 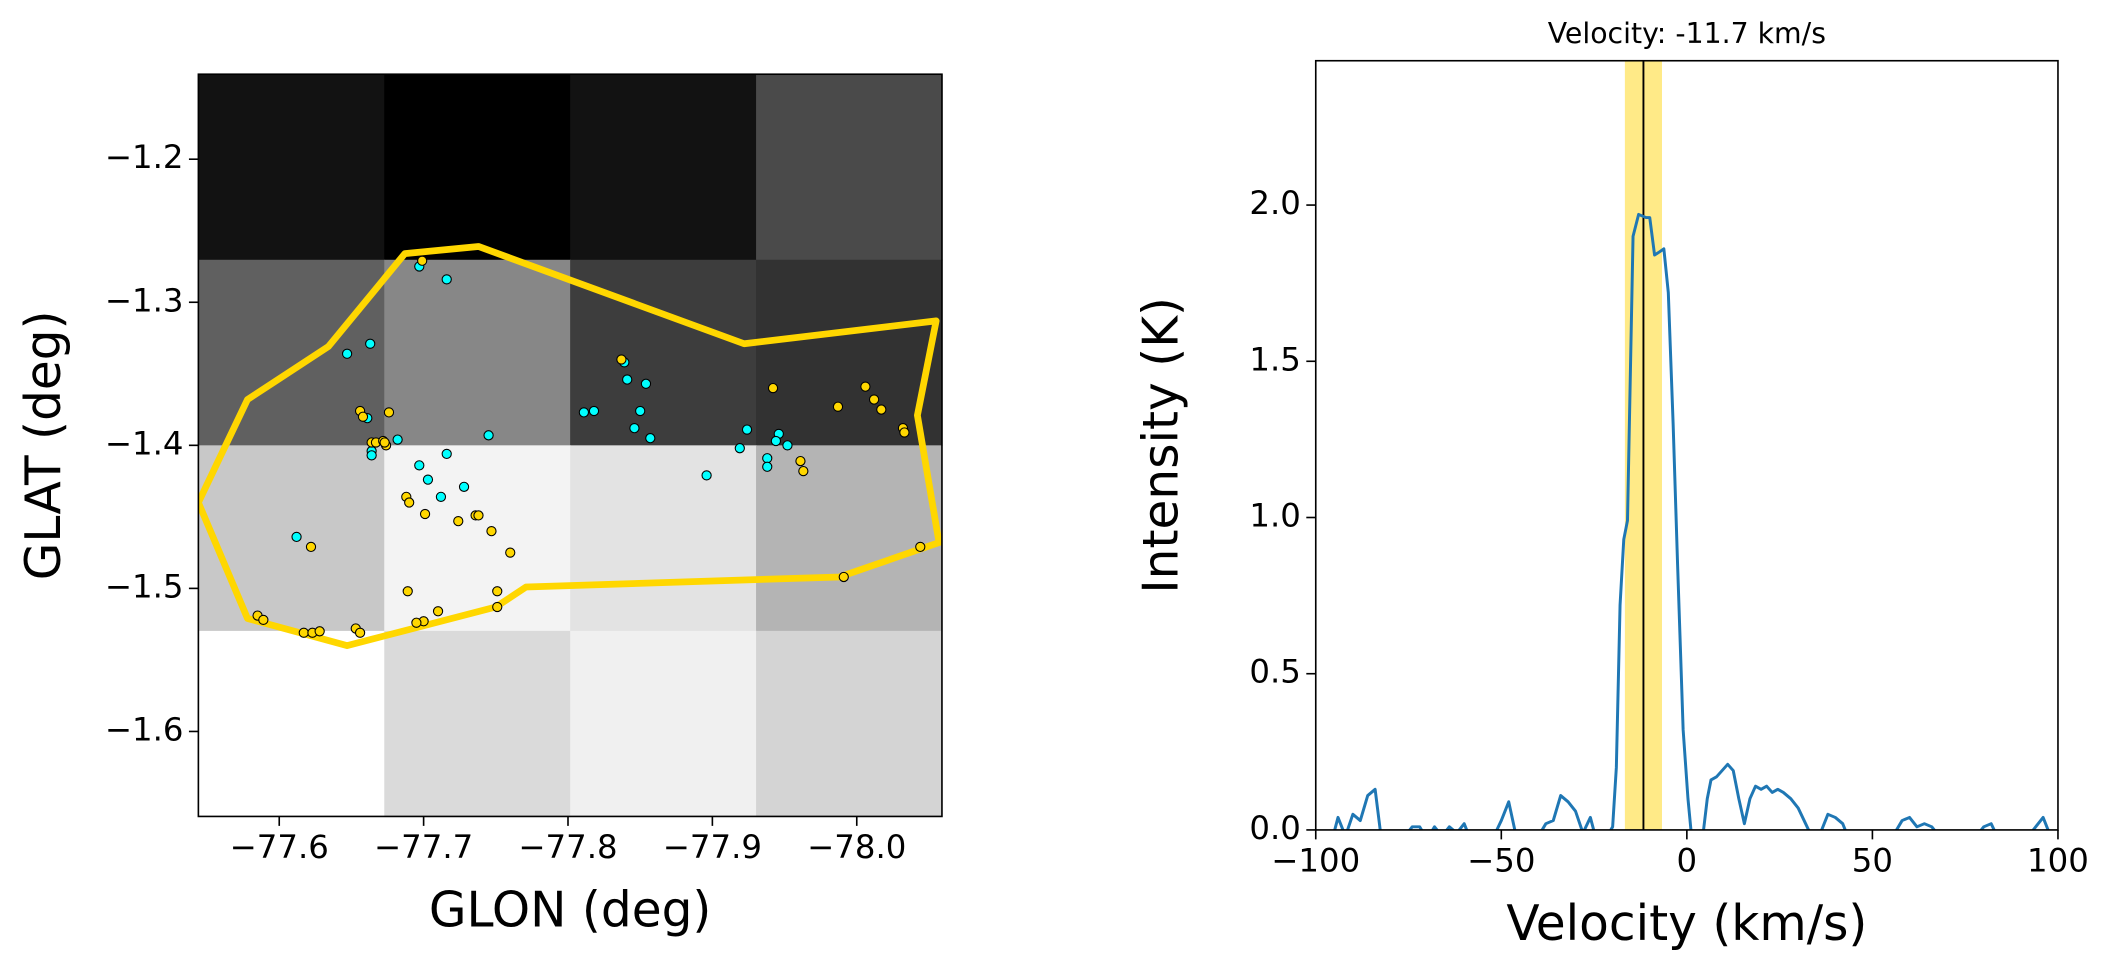 I want to click on y-tick-label: −1.3, so click(x=144, y=300).